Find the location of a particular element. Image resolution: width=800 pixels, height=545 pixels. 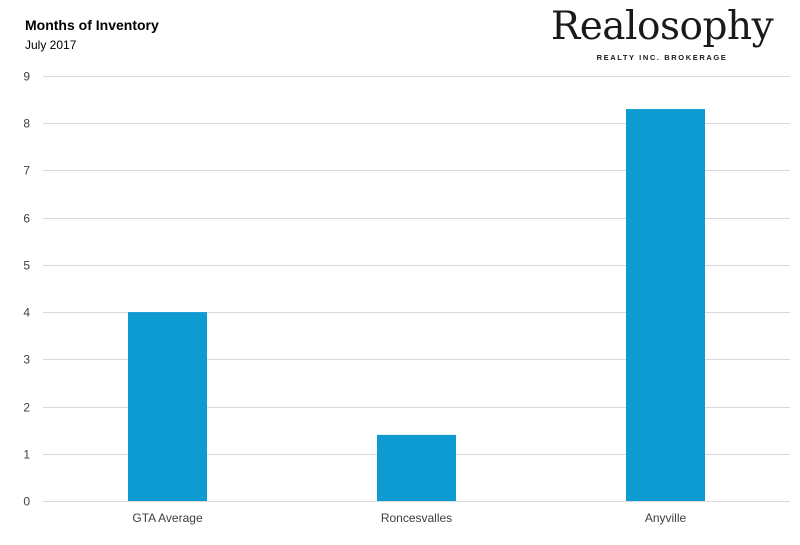

x-tick-label: Roncesvalles is located at coordinates (416, 518).